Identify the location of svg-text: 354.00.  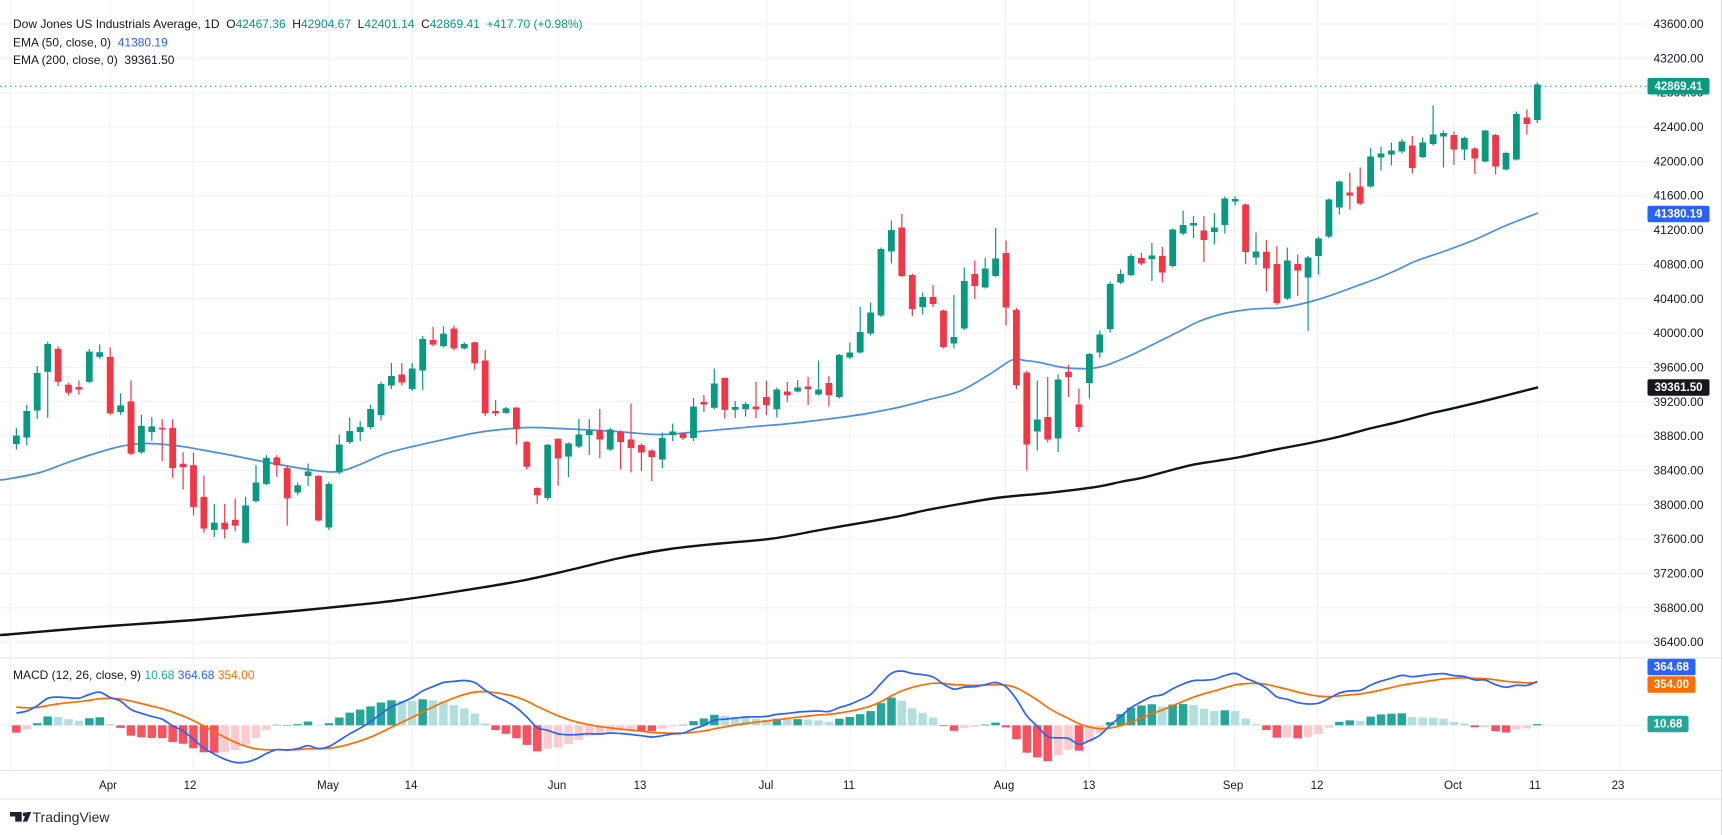
(1671, 685).